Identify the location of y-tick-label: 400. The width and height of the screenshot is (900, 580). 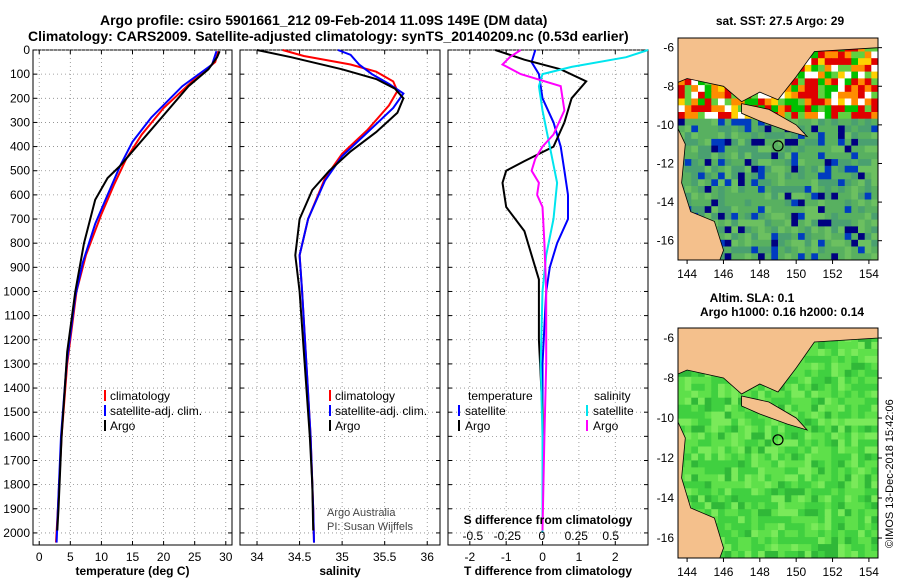
(20, 147).